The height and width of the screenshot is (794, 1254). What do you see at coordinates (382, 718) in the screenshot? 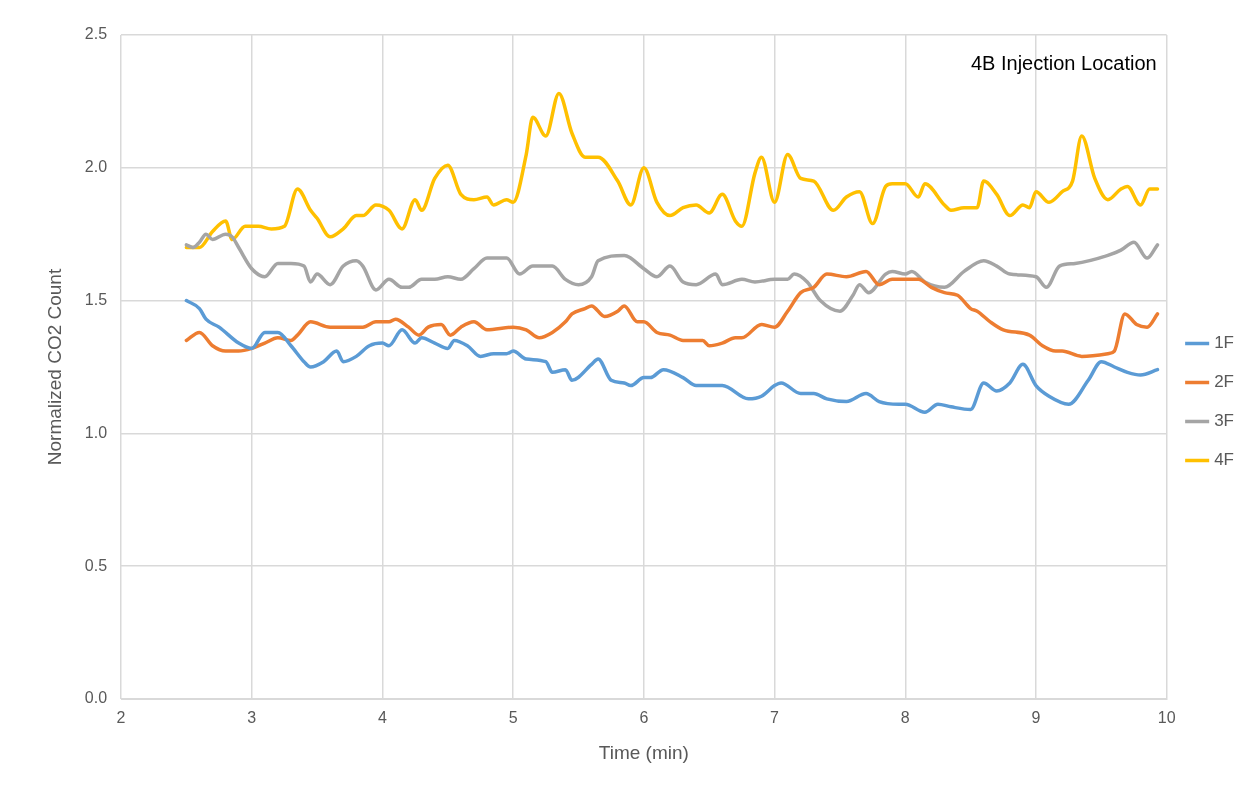
I see `x-tick-label: 4` at bounding box center [382, 718].